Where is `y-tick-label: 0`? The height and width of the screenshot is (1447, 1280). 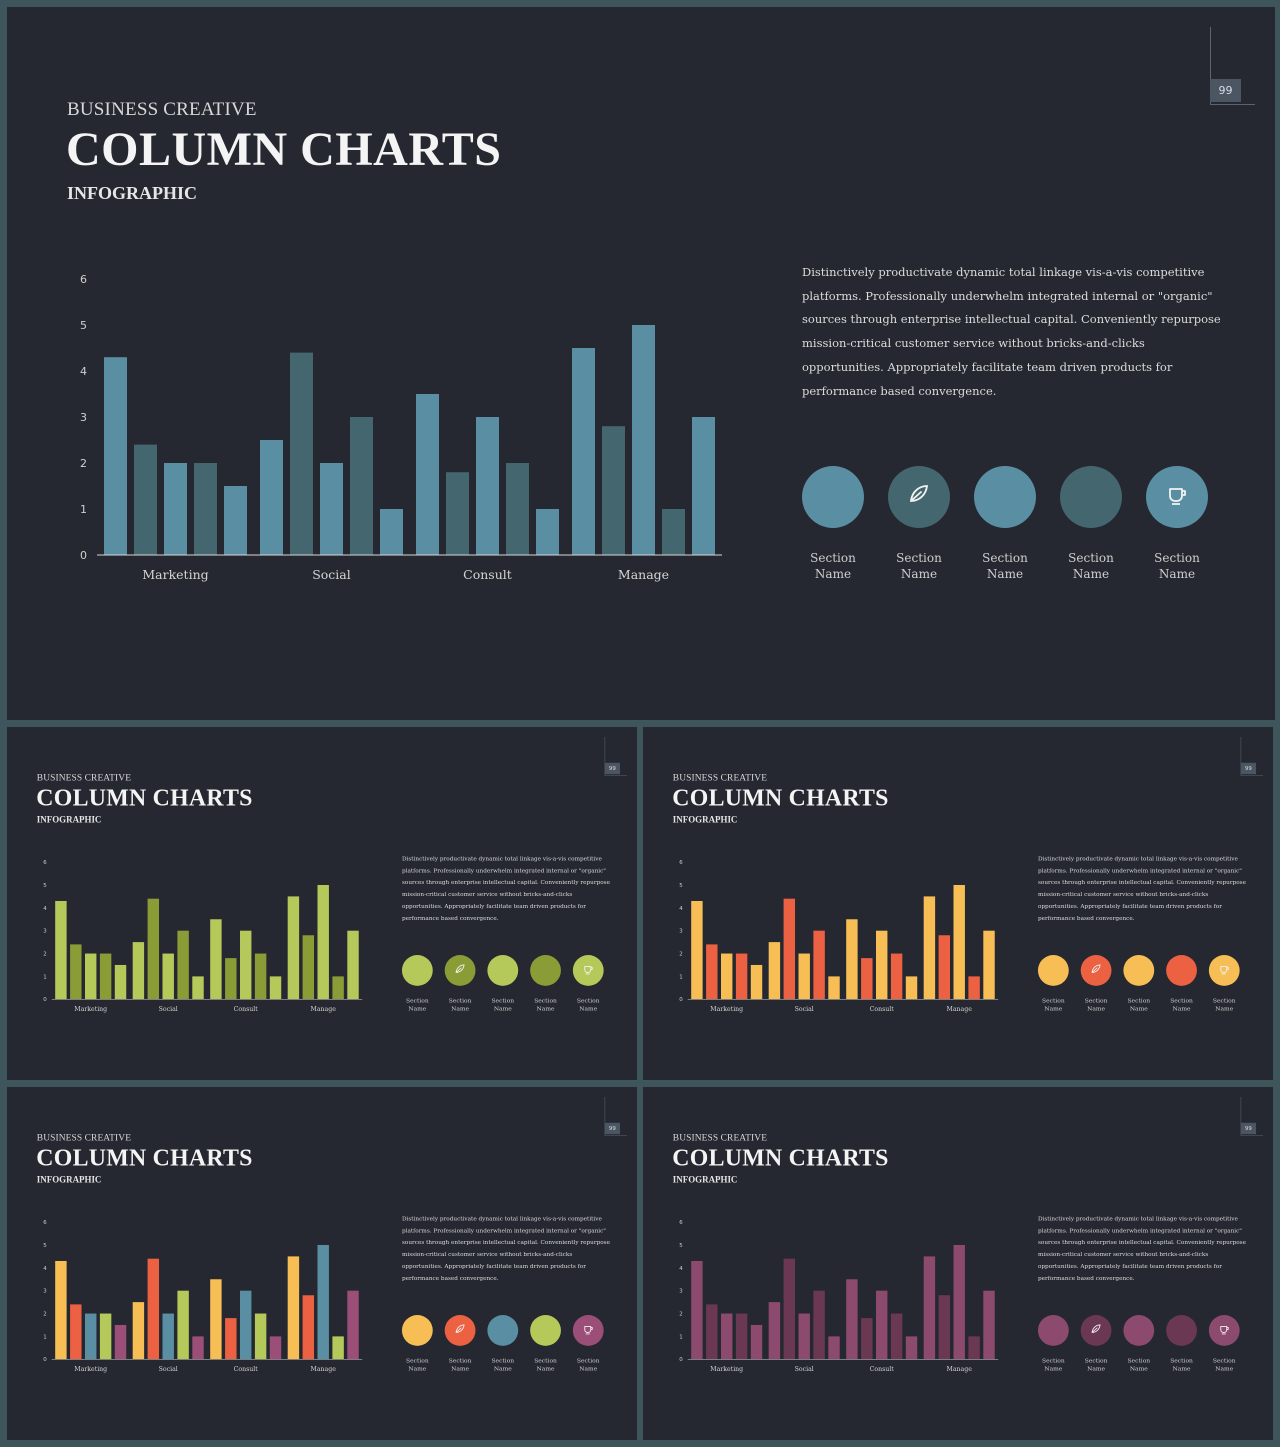 y-tick-label: 0 is located at coordinates (83, 555).